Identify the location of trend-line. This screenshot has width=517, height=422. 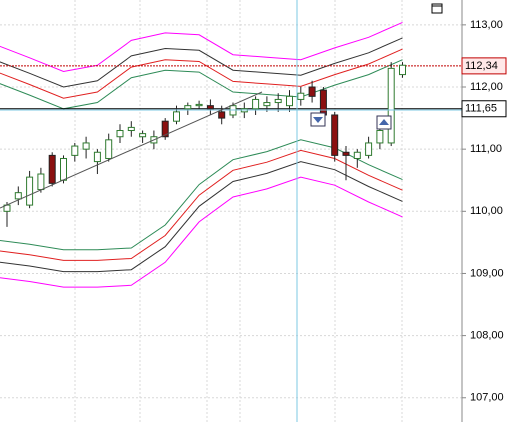
(131, 150).